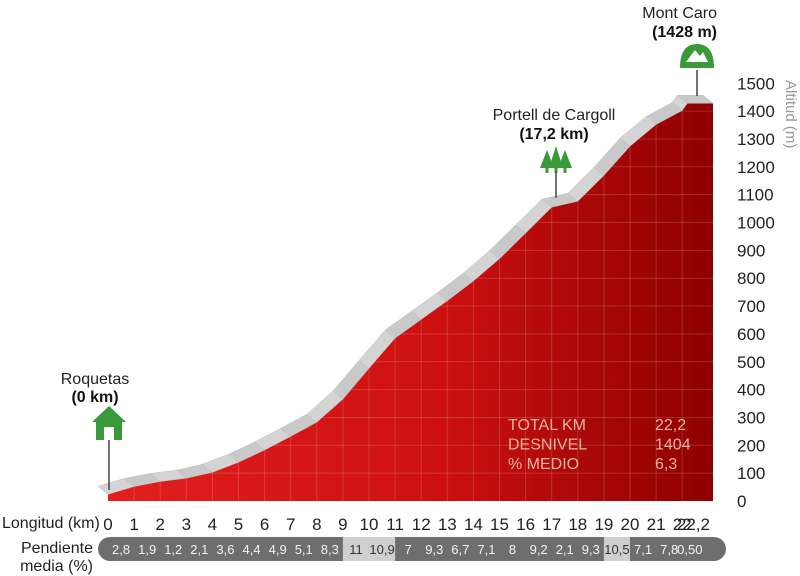 The width and height of the screenshot is (800, 576). I want to click on annotation-trees: Portell de Cargoll (17,2 km), so click(554, 152).